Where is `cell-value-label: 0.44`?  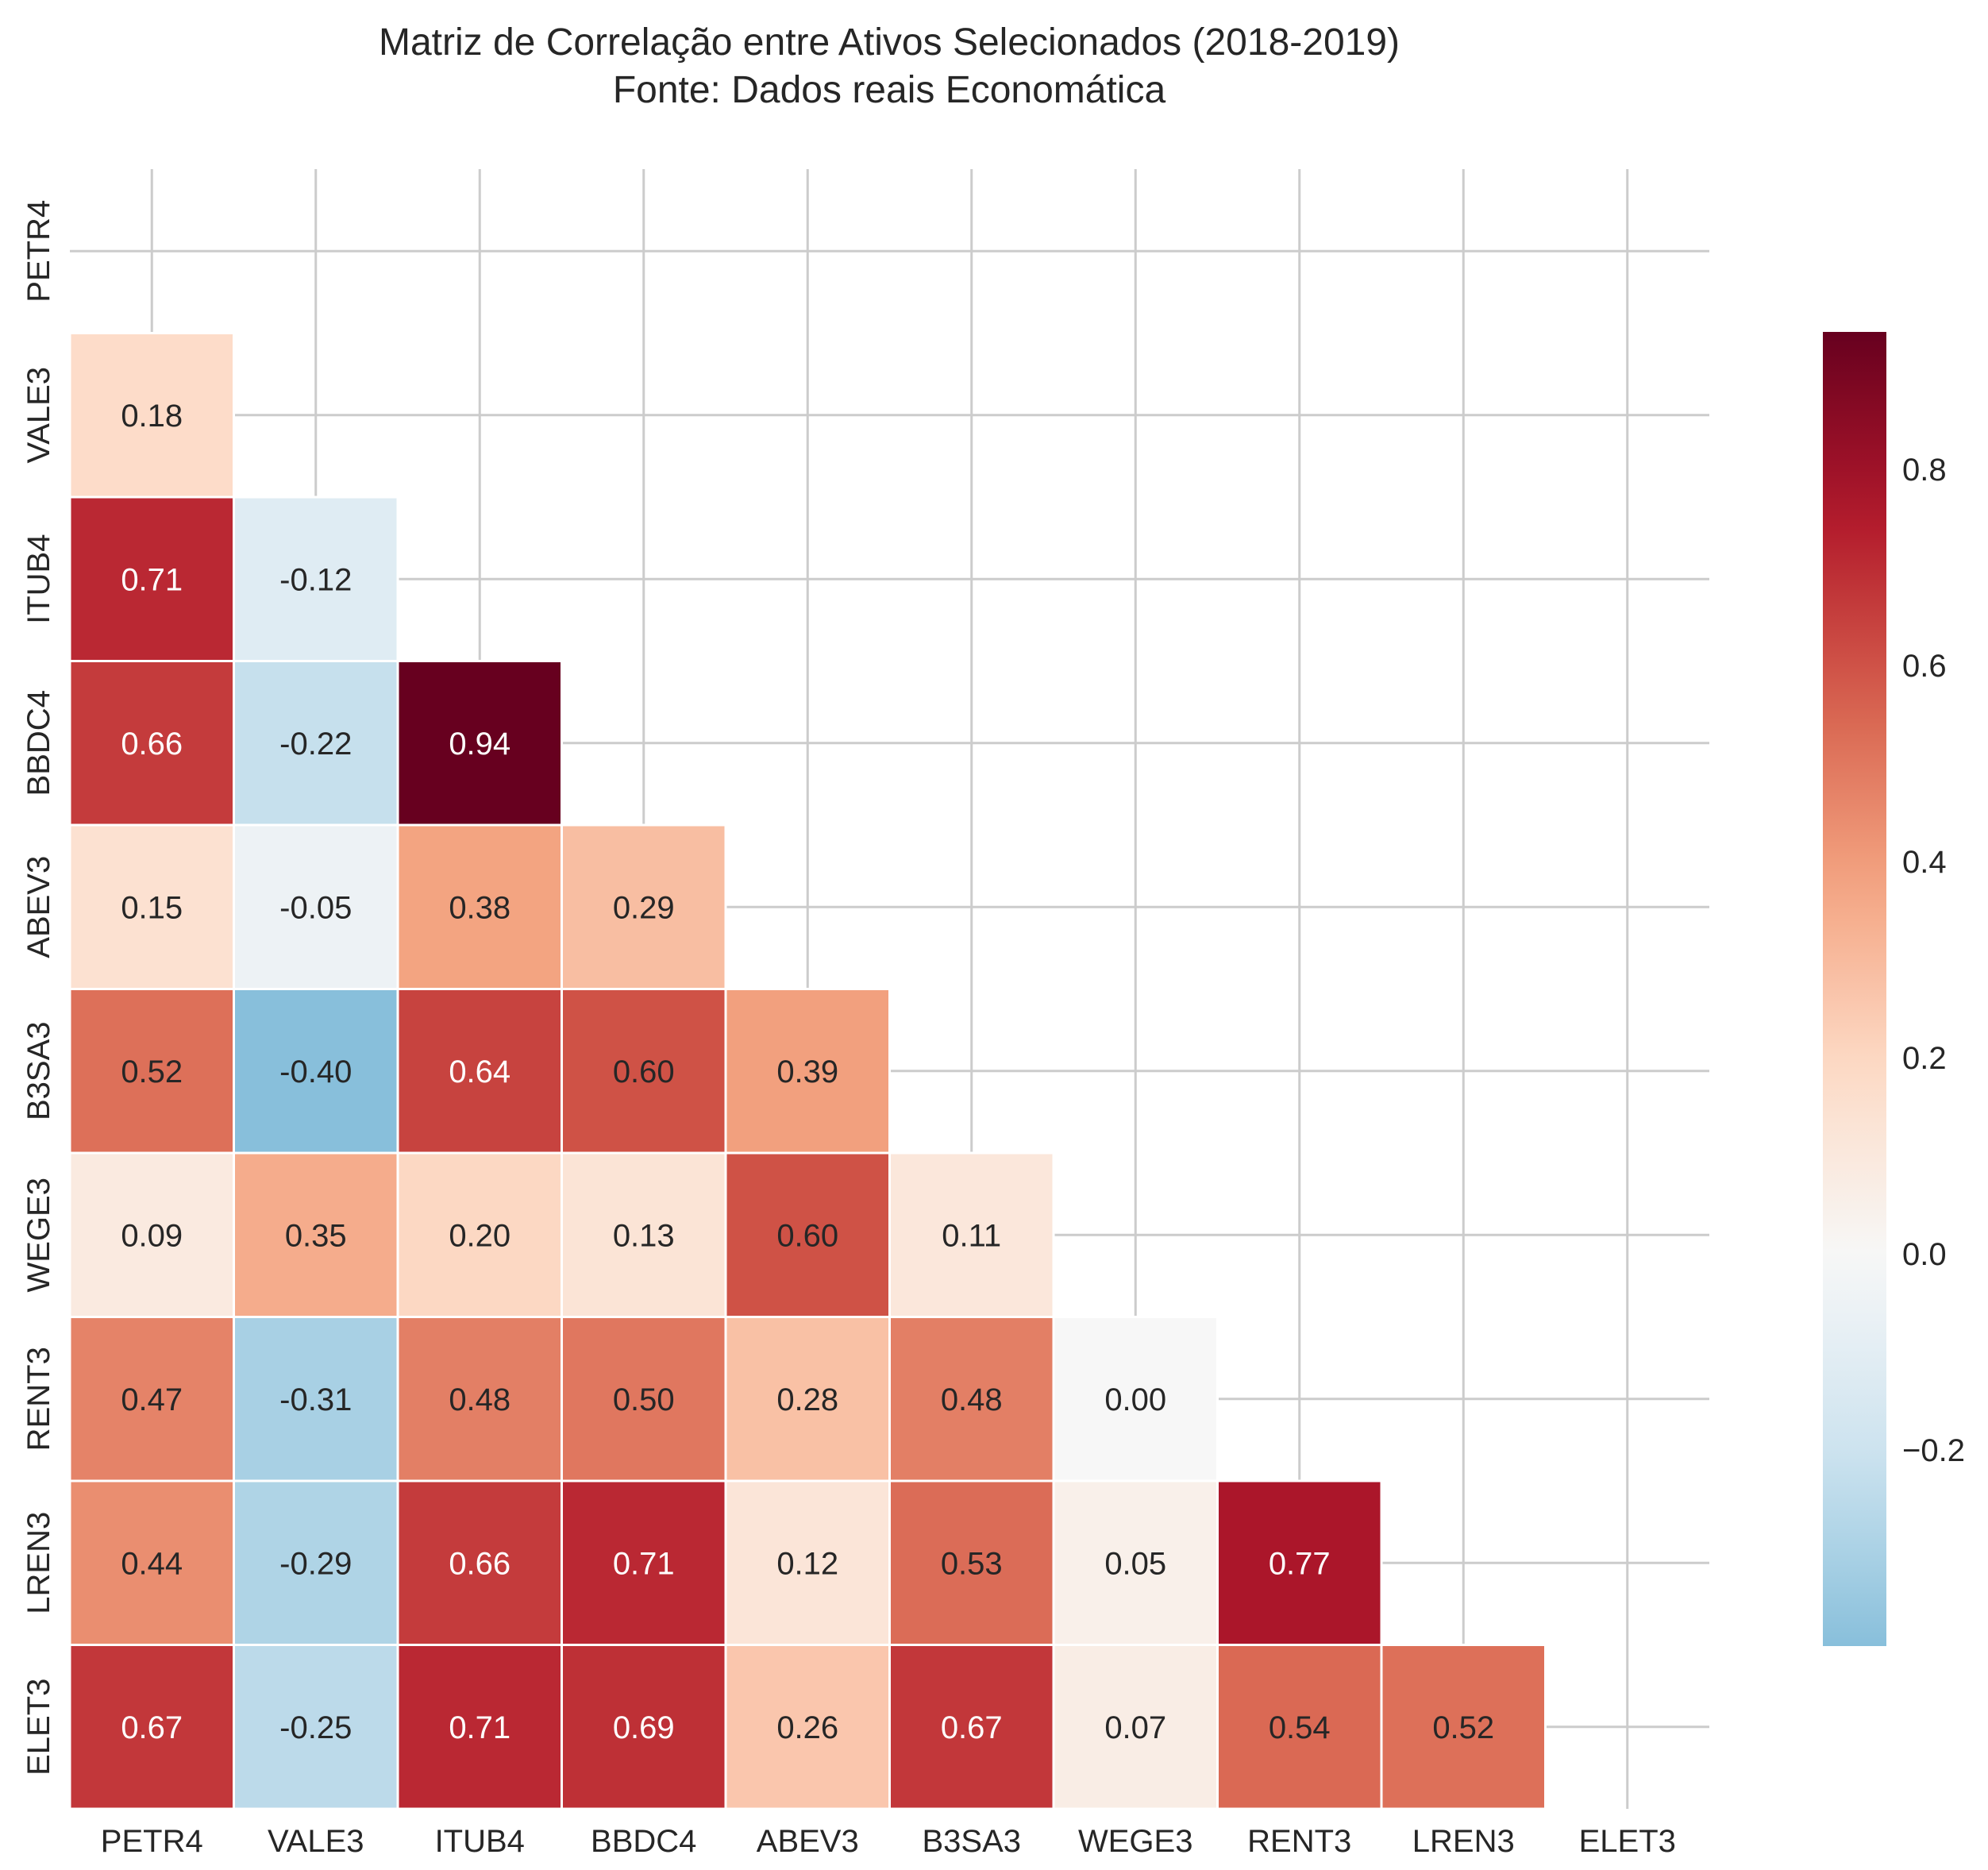
cell-value-label: 0.44 is located at coordinates (152, 1563).